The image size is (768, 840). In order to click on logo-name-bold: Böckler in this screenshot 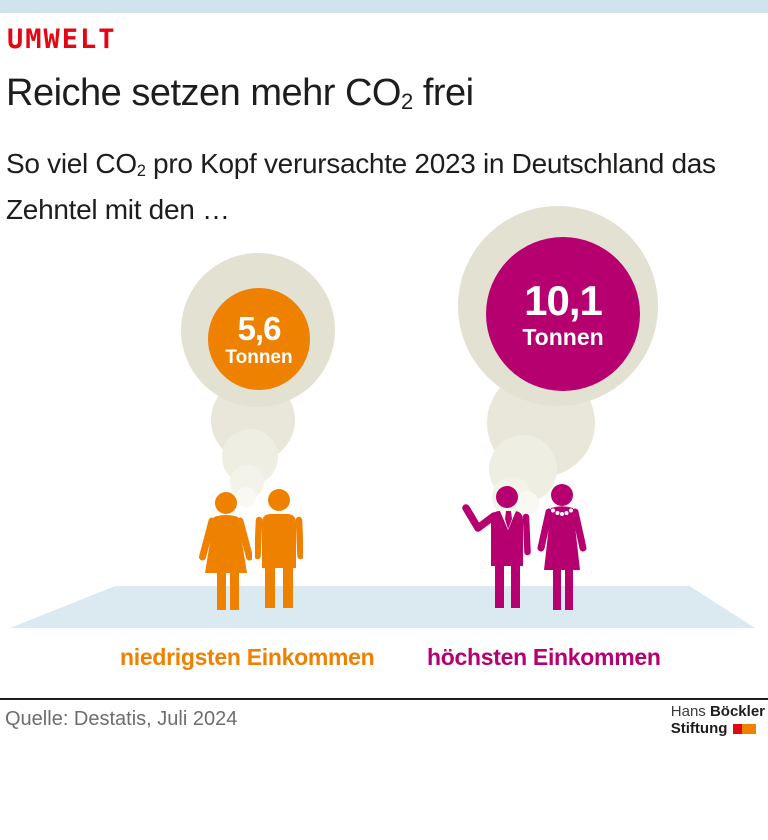, I will do `click(737, 711)`.